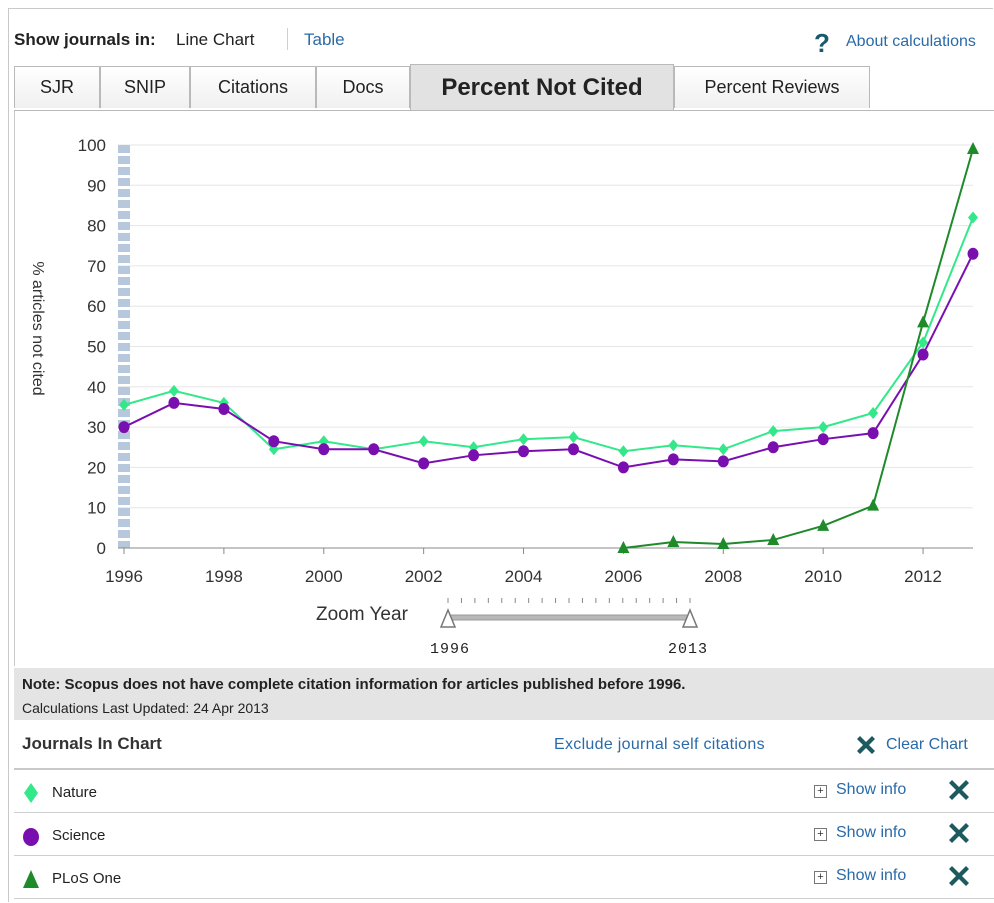 The image size is (994, 903). I want to click on tab-snip: SNIP, so click(145, 87).